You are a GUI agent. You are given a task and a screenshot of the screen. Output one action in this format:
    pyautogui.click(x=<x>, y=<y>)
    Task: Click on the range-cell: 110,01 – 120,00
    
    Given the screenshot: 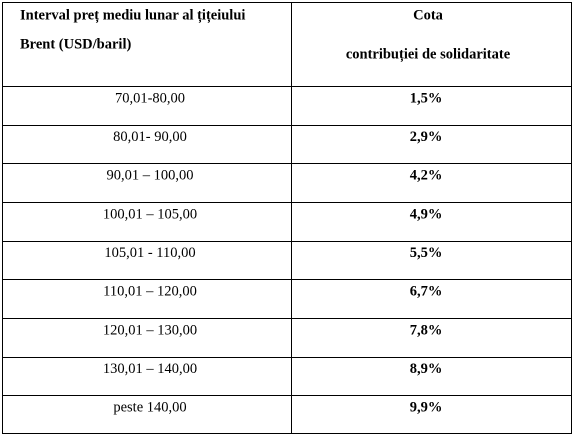 What is the action you would take?
    pyautogui.click(x=150, y=292)
    